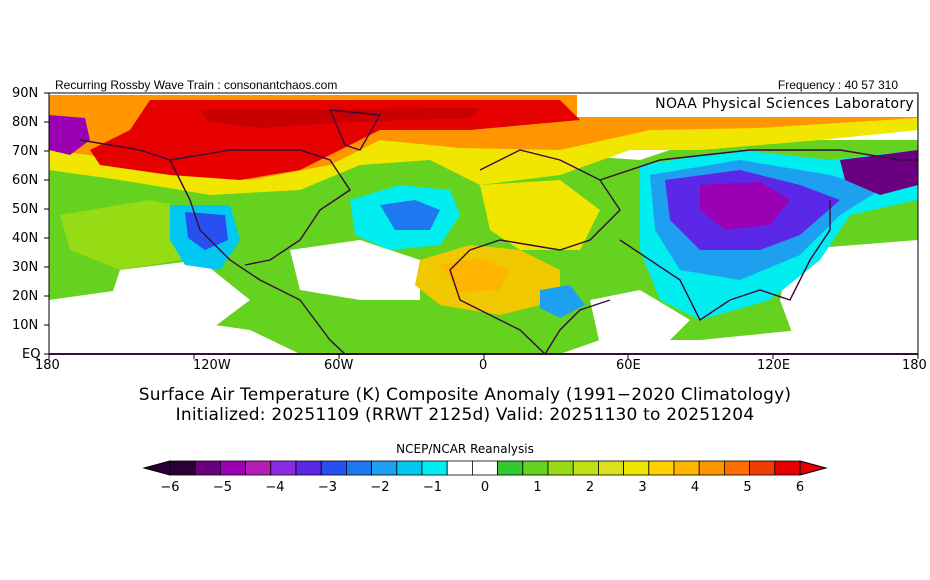  Describe the element at coordinates (483, 356) in the screenshot. I see `lon-ticks` at that location.